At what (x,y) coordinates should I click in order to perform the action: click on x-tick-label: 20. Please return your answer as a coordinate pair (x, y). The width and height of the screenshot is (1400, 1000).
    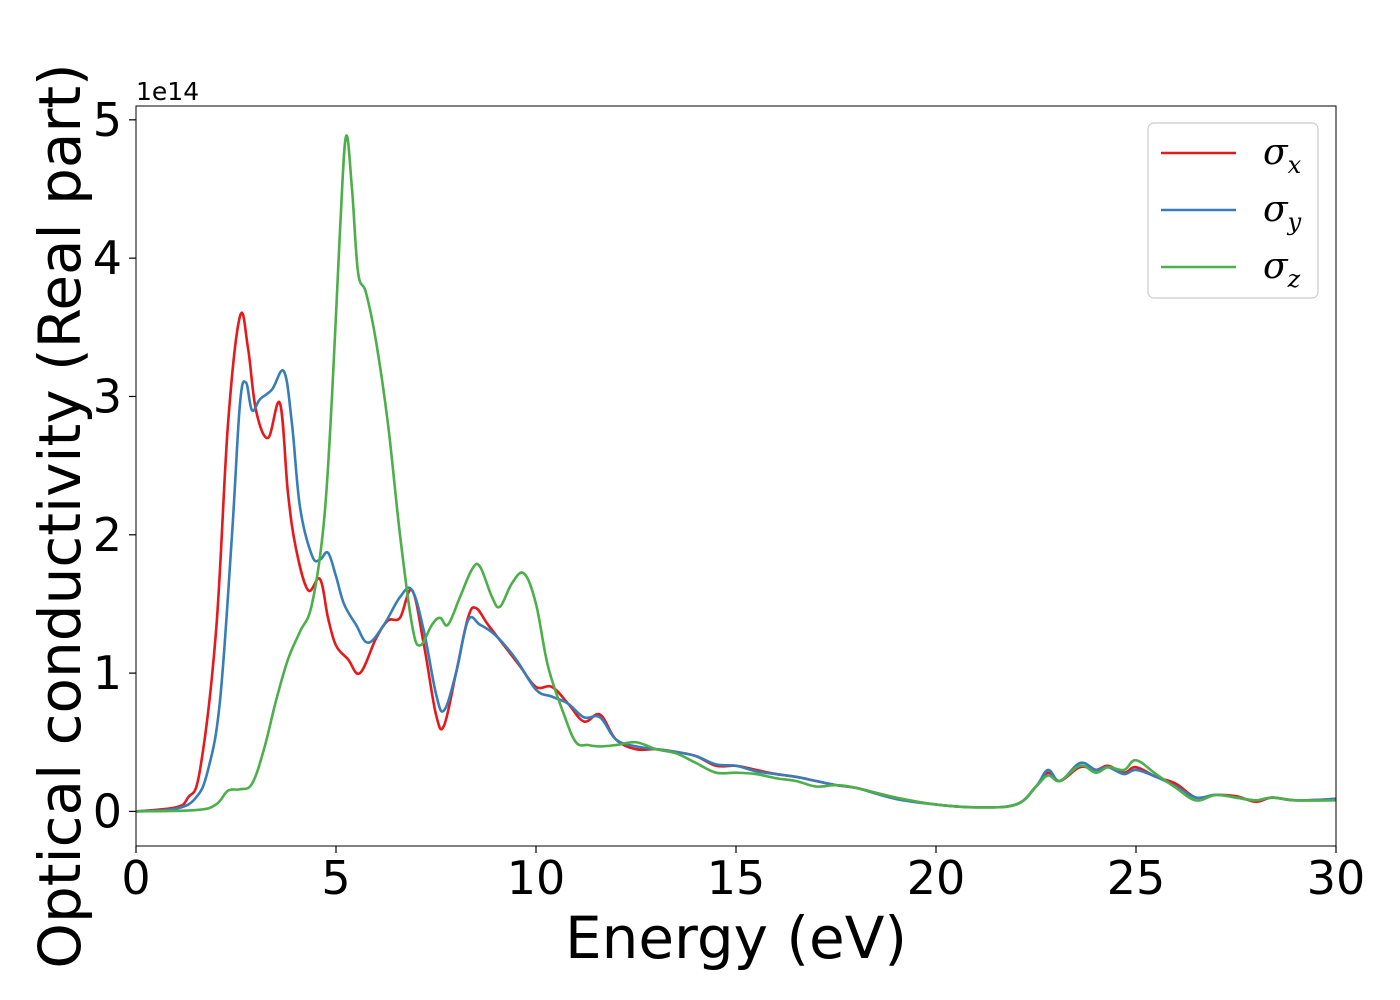
    Looking at the image, I should click on (936, 878).